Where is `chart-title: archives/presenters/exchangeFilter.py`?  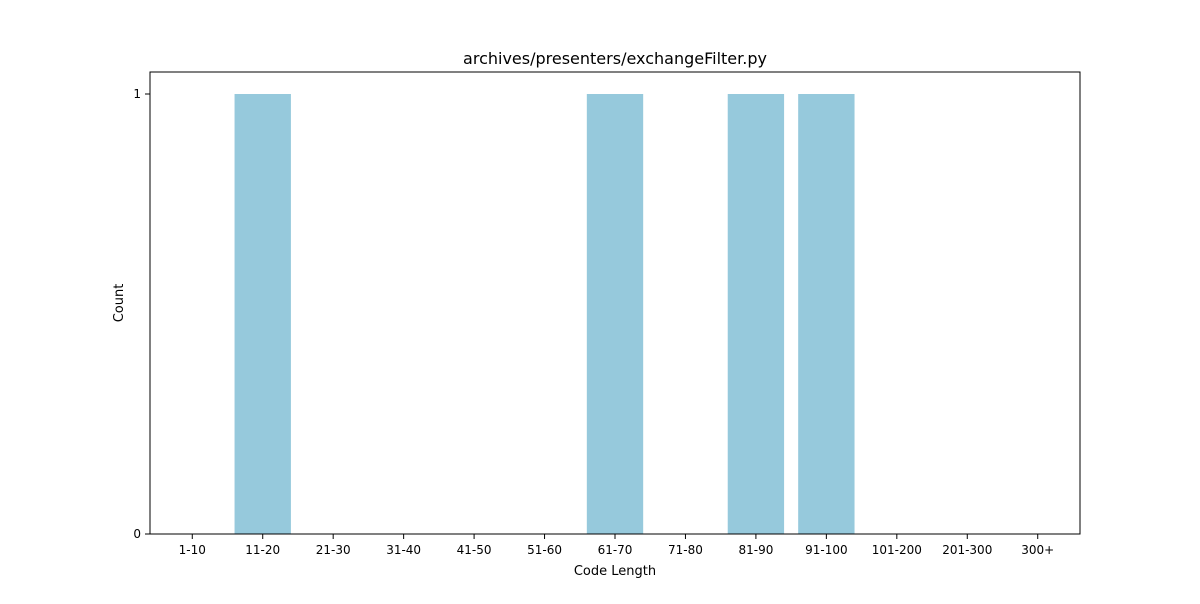
chart-title: archives/presenters/exchangeFilter.py is located at coordinates (615, 58).